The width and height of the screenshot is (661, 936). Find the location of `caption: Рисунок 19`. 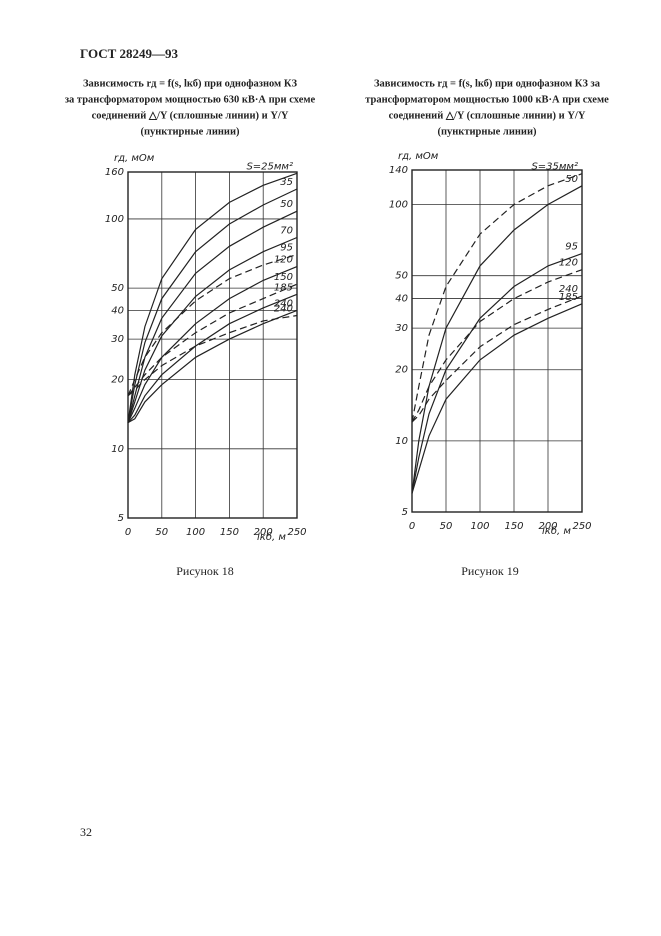

caption: Рисунок 19 is located at coordinates (490, 571).